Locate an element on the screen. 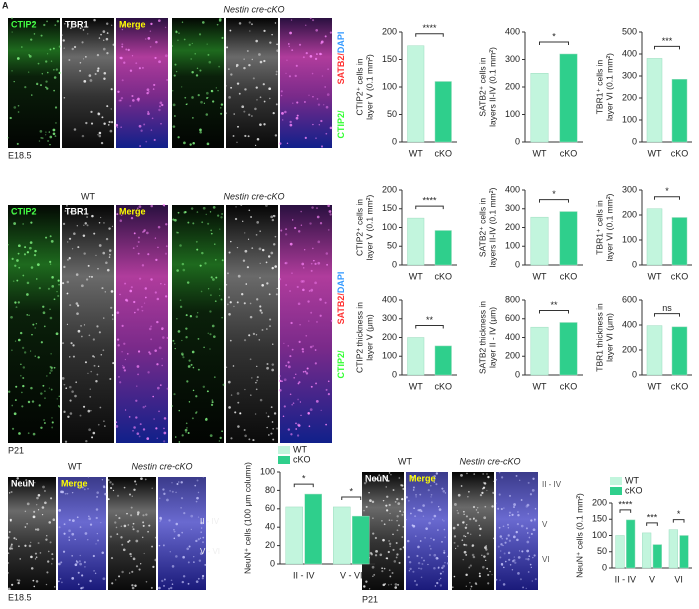 The width and height of the screenshot is (699, 609). micrograph is located at coordinates (142, 324).